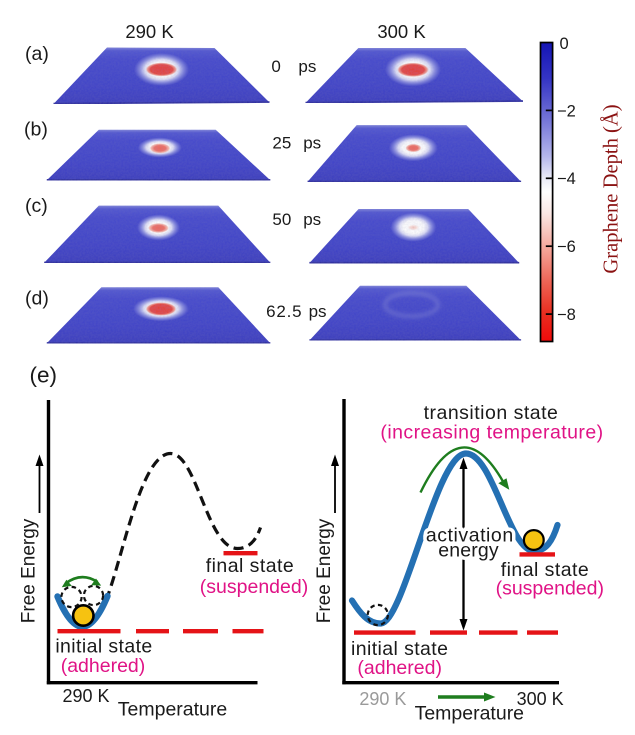 Image resolution: width=635 pixels, height=735 pixels. I want to click on svg-text: −4, so click(566, 179).